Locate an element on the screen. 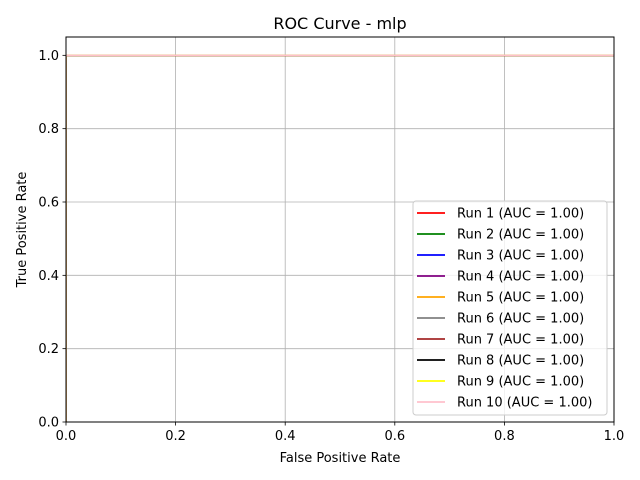  legend-label-run-10: Run 10 (AUC = 1.00) is located at coordinates (524, 403).